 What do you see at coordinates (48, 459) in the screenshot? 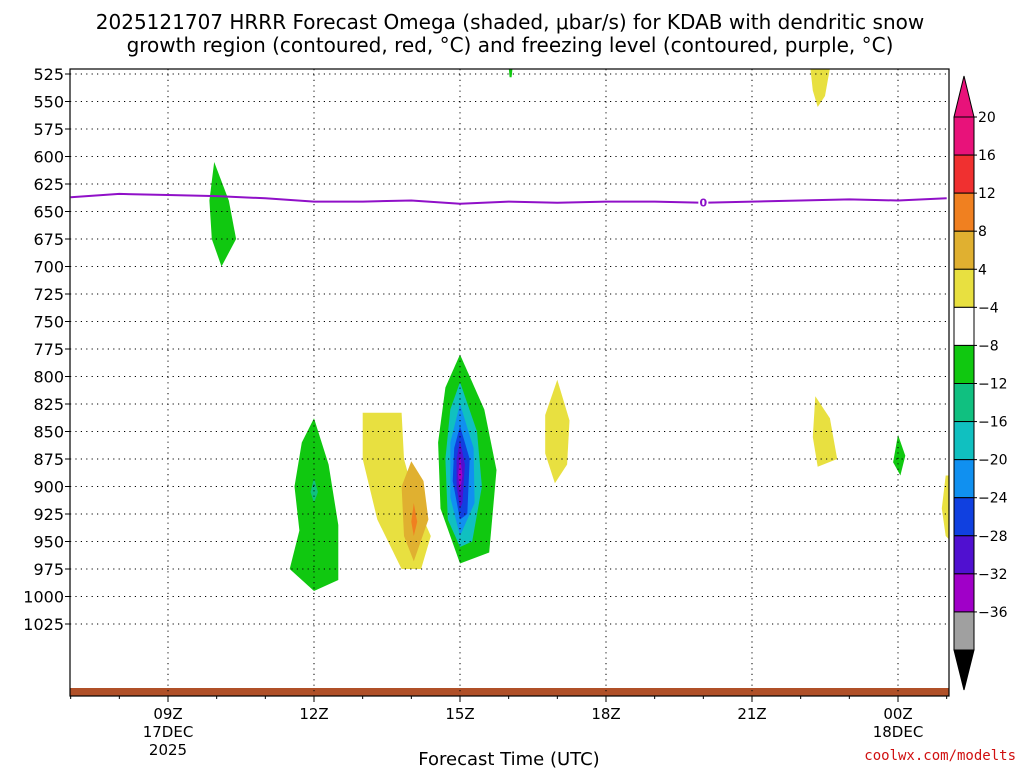
I see `y-tick-label-875: 875` at bounding box center [48, 459].